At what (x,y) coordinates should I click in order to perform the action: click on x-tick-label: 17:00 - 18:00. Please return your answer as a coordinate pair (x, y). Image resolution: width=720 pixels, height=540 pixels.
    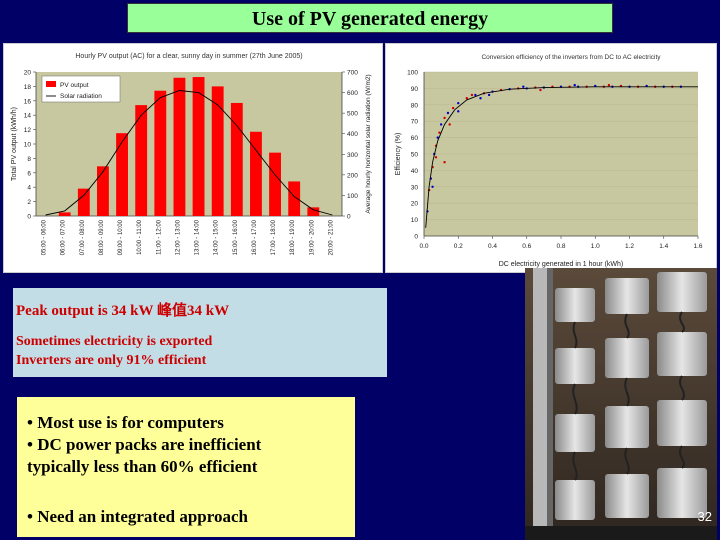
    Looking at the image, I should click on (274, 237).